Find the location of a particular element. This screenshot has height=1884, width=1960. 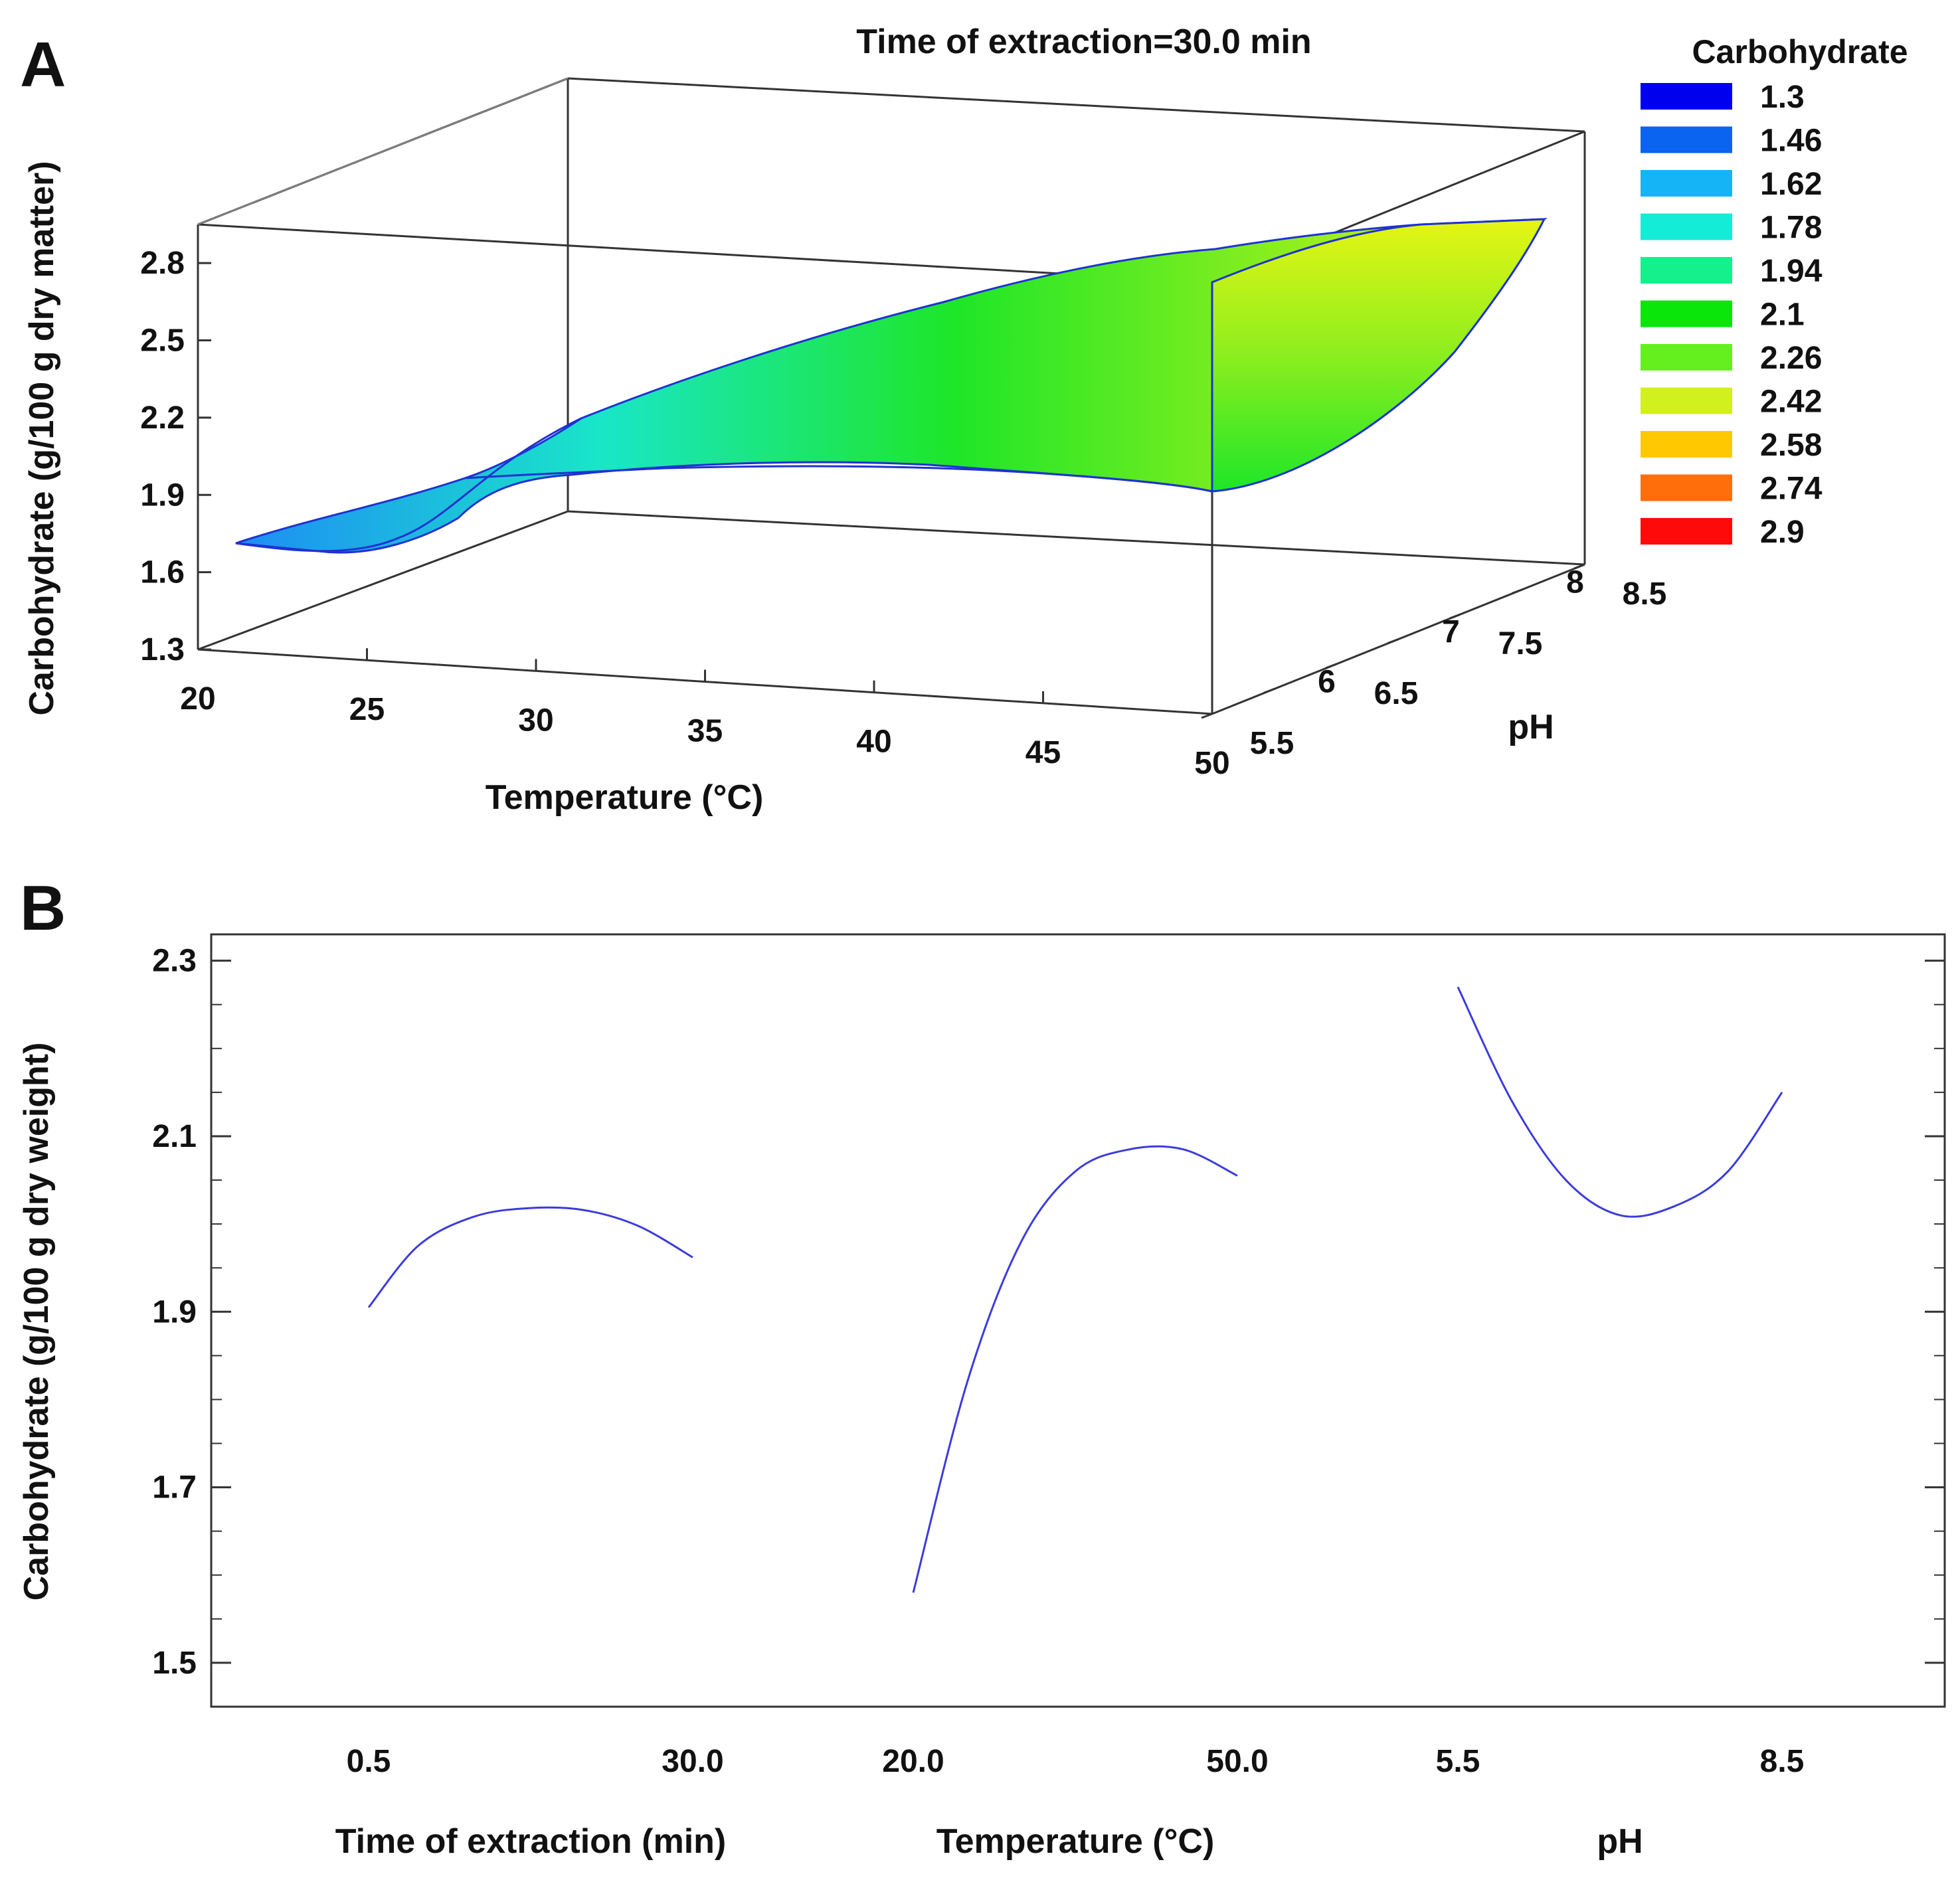

z-tick-label: 2.5 is located at coordinates (163, 341).